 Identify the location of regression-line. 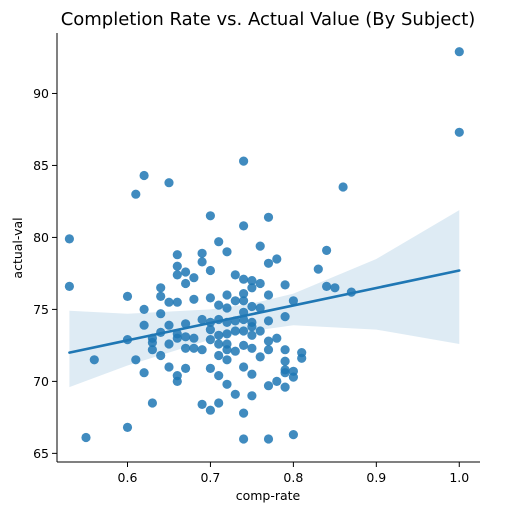
(264, 311).